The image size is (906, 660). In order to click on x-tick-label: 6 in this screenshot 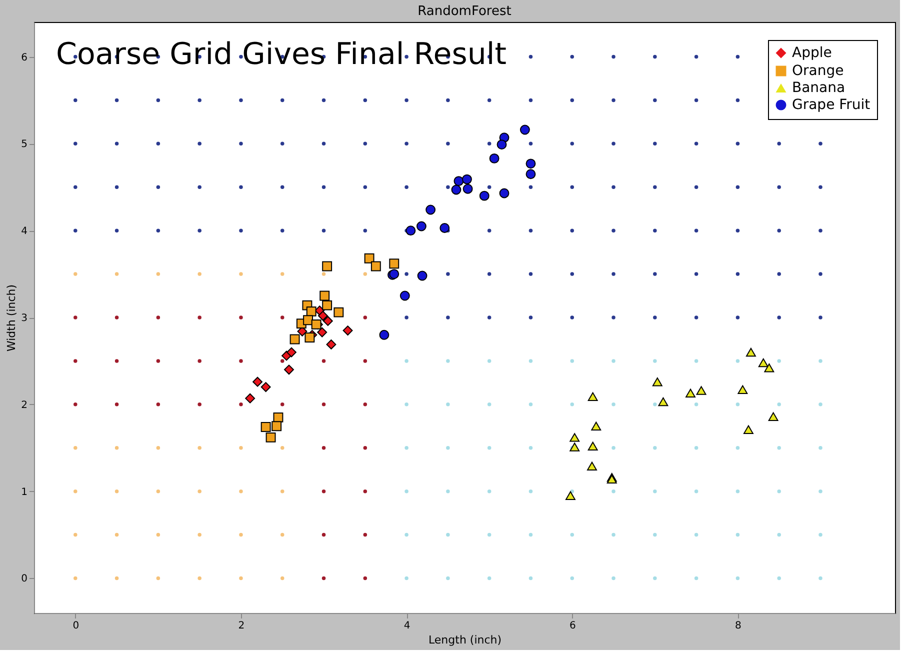, I will do `click(572, 626)`.